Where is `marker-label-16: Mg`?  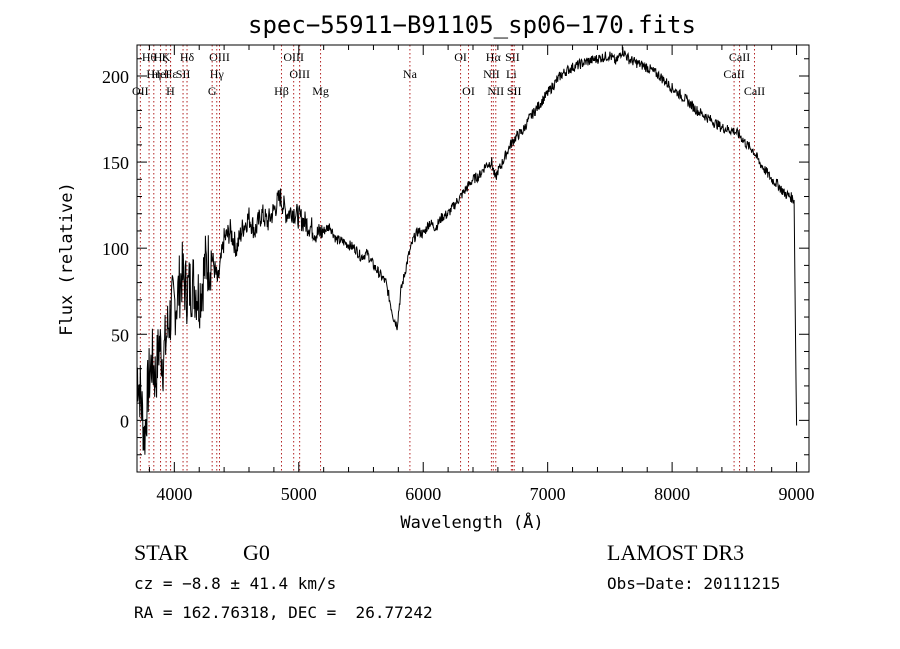 marker-label-16: Mg is located at coordinates (320, 91).